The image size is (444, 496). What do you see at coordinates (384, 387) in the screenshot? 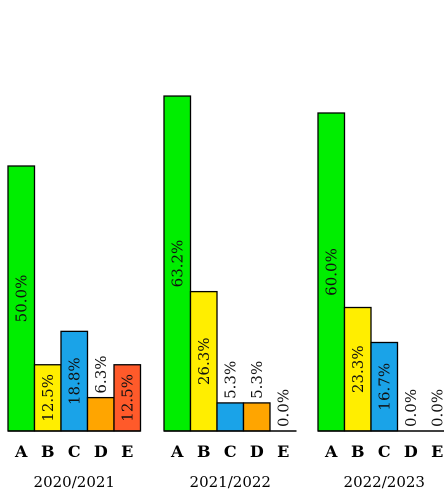
I see `value-label: 16.7%` at bounding box center [384, 387].